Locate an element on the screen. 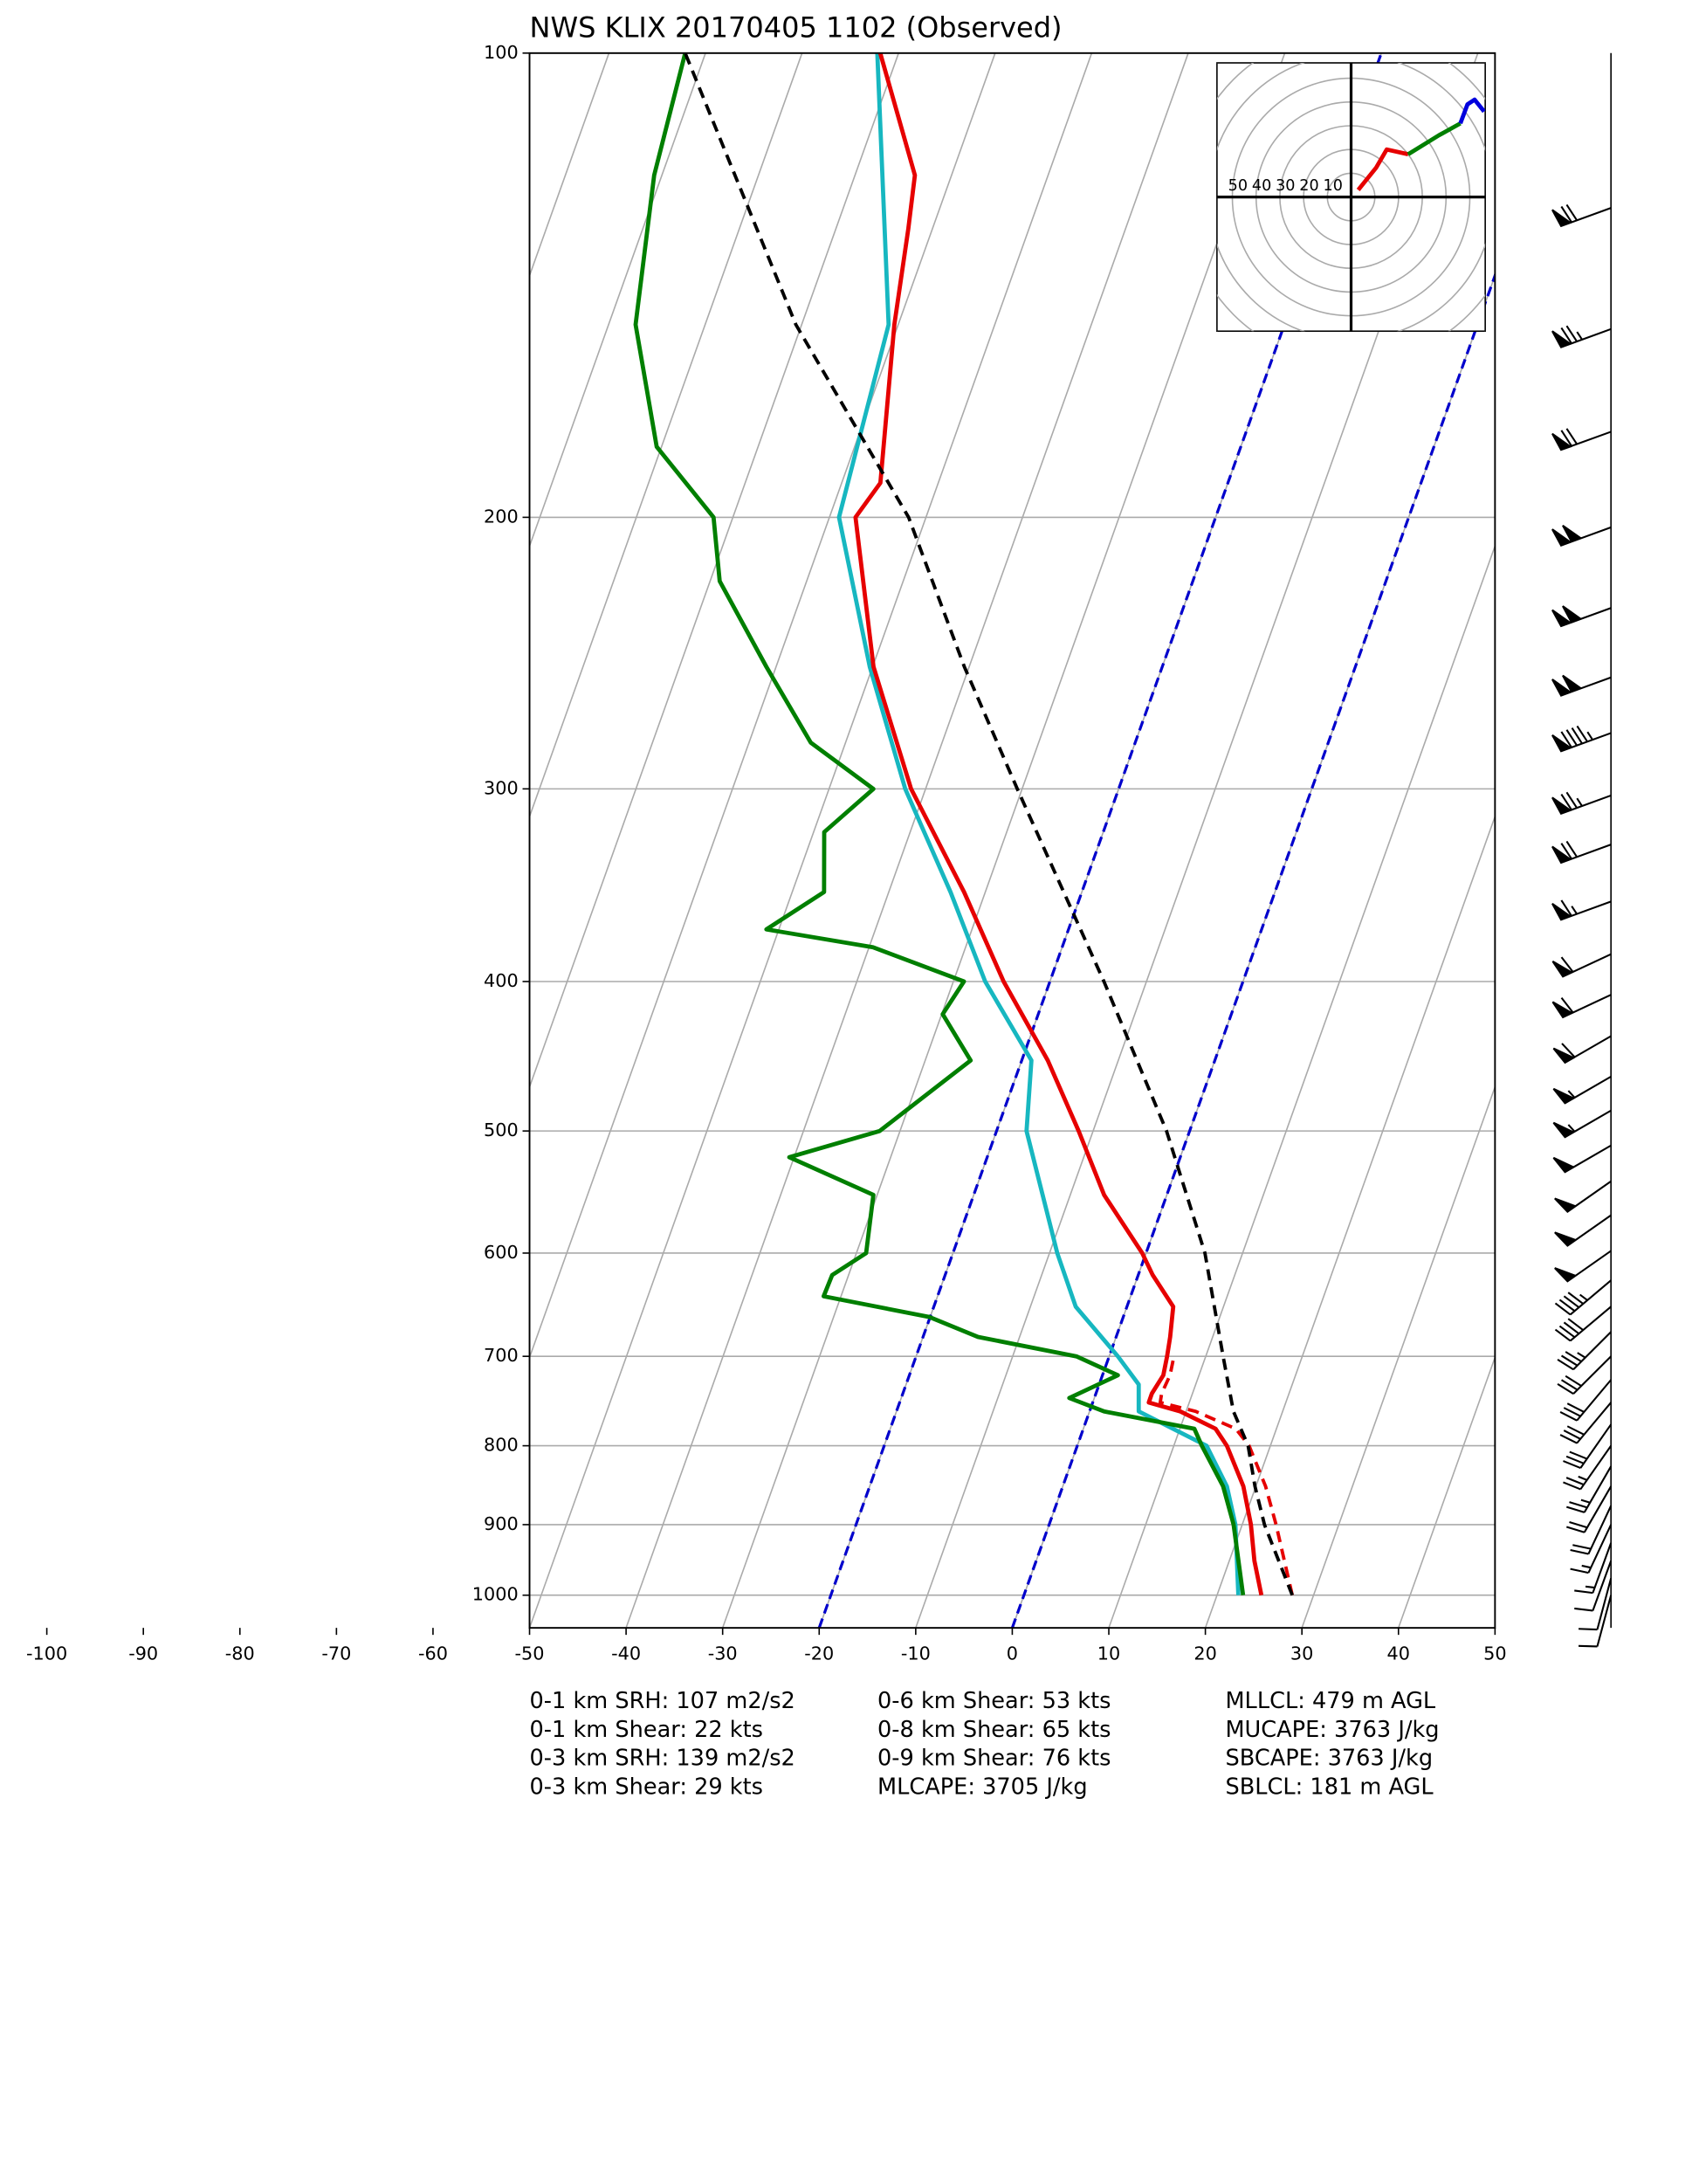 This screenshot has width=1699, height=2184. x-tick-label: 30 is located at coordinates (1301, 1653).